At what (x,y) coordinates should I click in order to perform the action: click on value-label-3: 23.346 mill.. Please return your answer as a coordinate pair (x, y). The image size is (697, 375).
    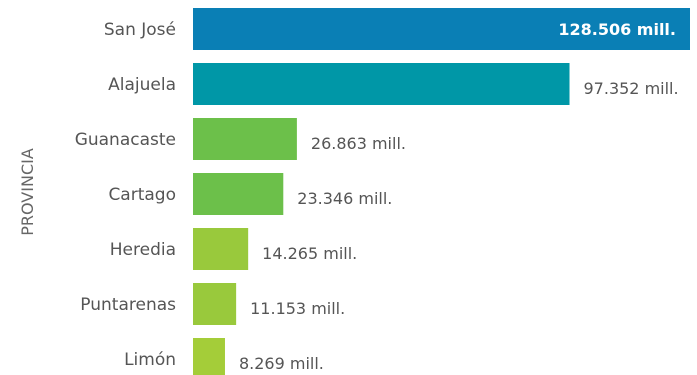
    Looking at the image, I should click on (344, 198).